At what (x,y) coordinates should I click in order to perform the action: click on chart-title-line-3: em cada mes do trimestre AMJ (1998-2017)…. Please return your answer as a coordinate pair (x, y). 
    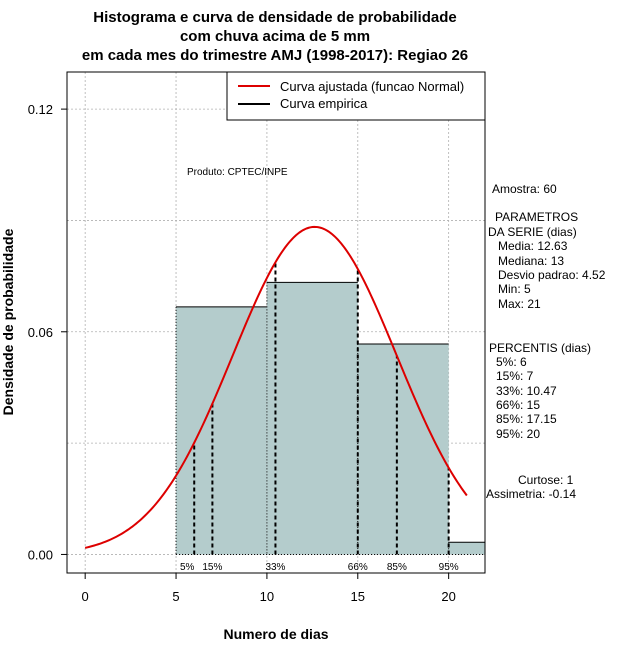
    Looking at the image, I should click on (275, 55).